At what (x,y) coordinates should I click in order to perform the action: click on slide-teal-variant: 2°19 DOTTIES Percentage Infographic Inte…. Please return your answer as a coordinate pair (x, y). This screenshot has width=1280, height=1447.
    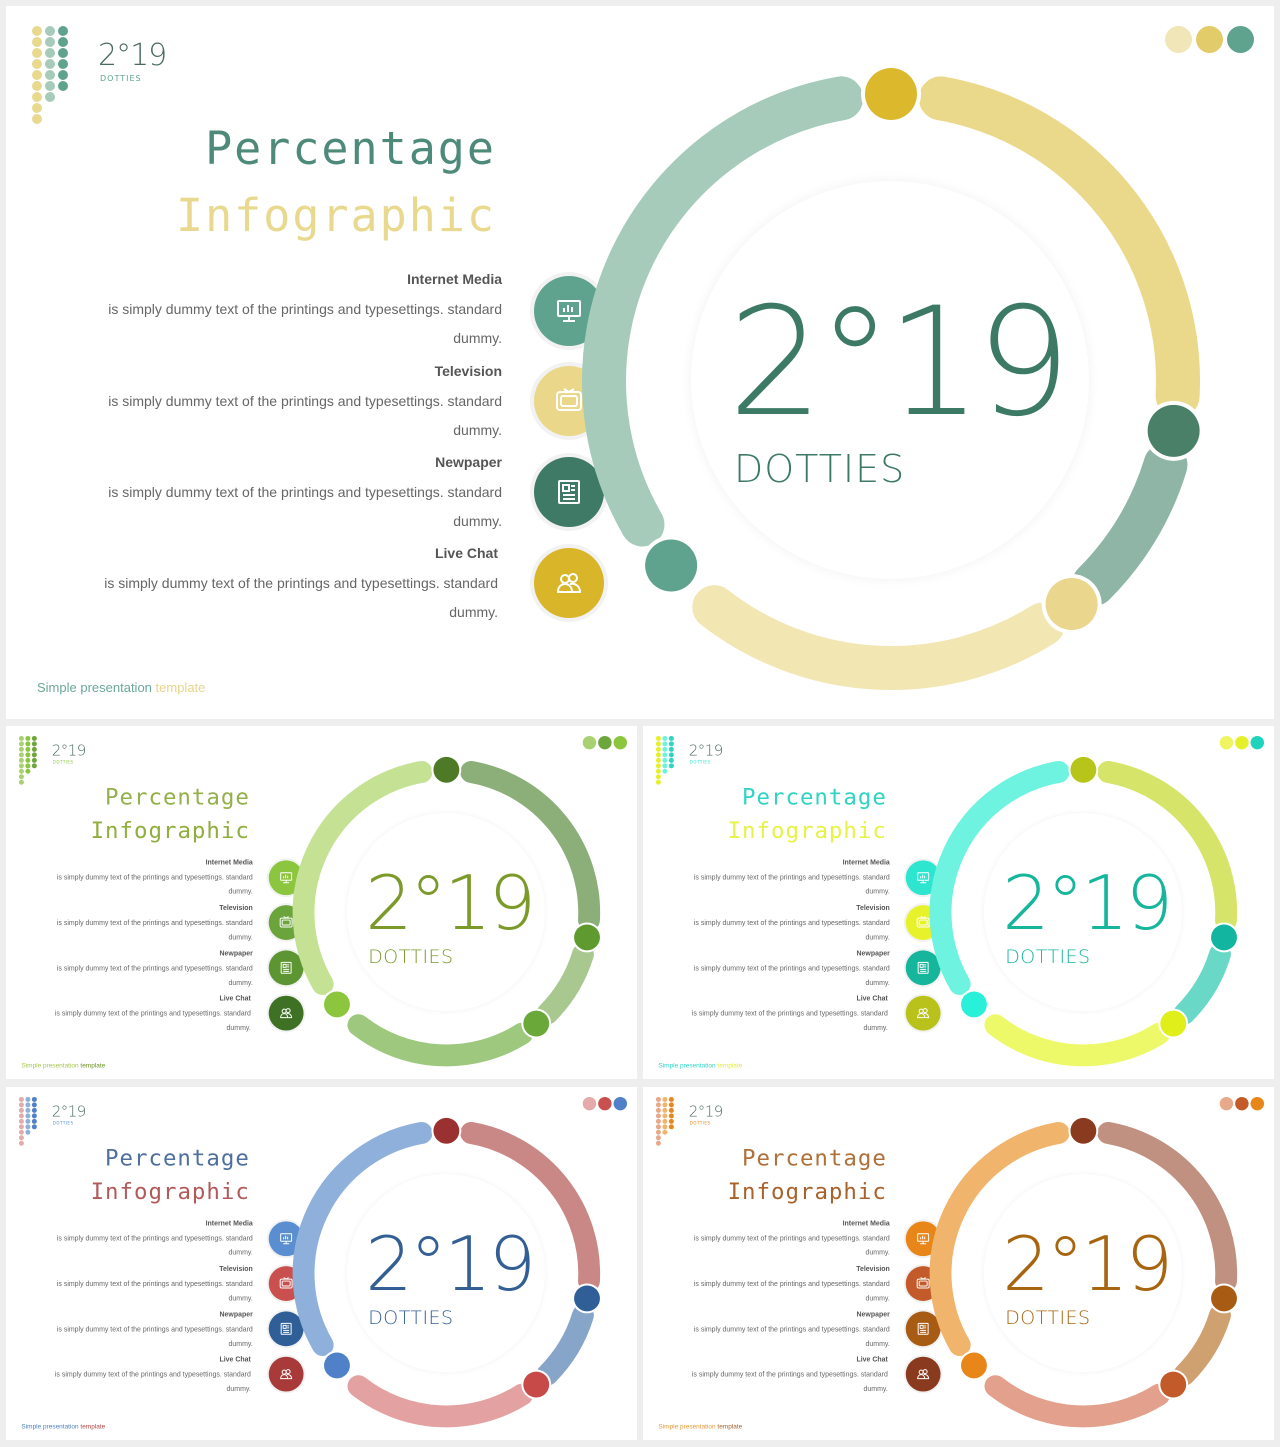
    Looking at the image, I should click on (958, 902).